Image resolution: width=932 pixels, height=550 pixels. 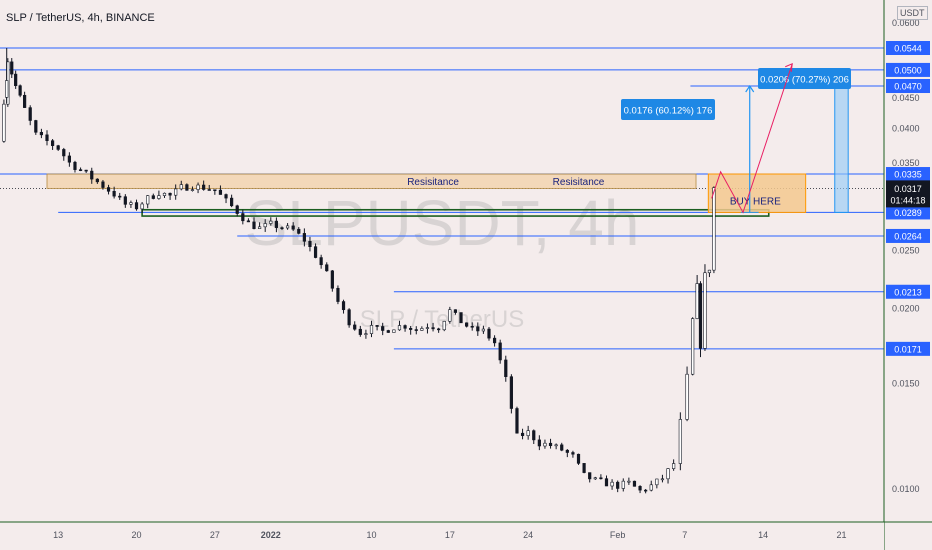 I want to click on watermark-sub: SLP / TetherUS, so click(x=442, y=319).